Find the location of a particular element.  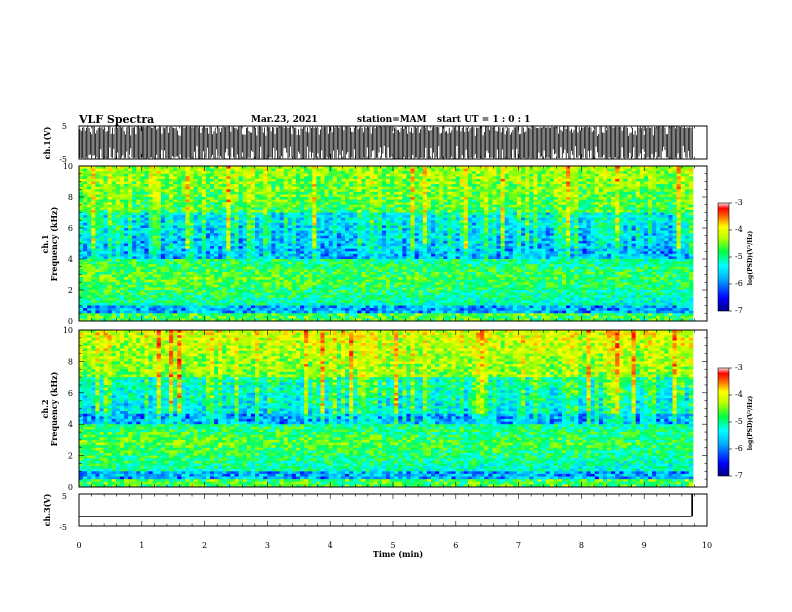

ch2-spec-ytick-10: 10 is located at coordinates (68, 330).